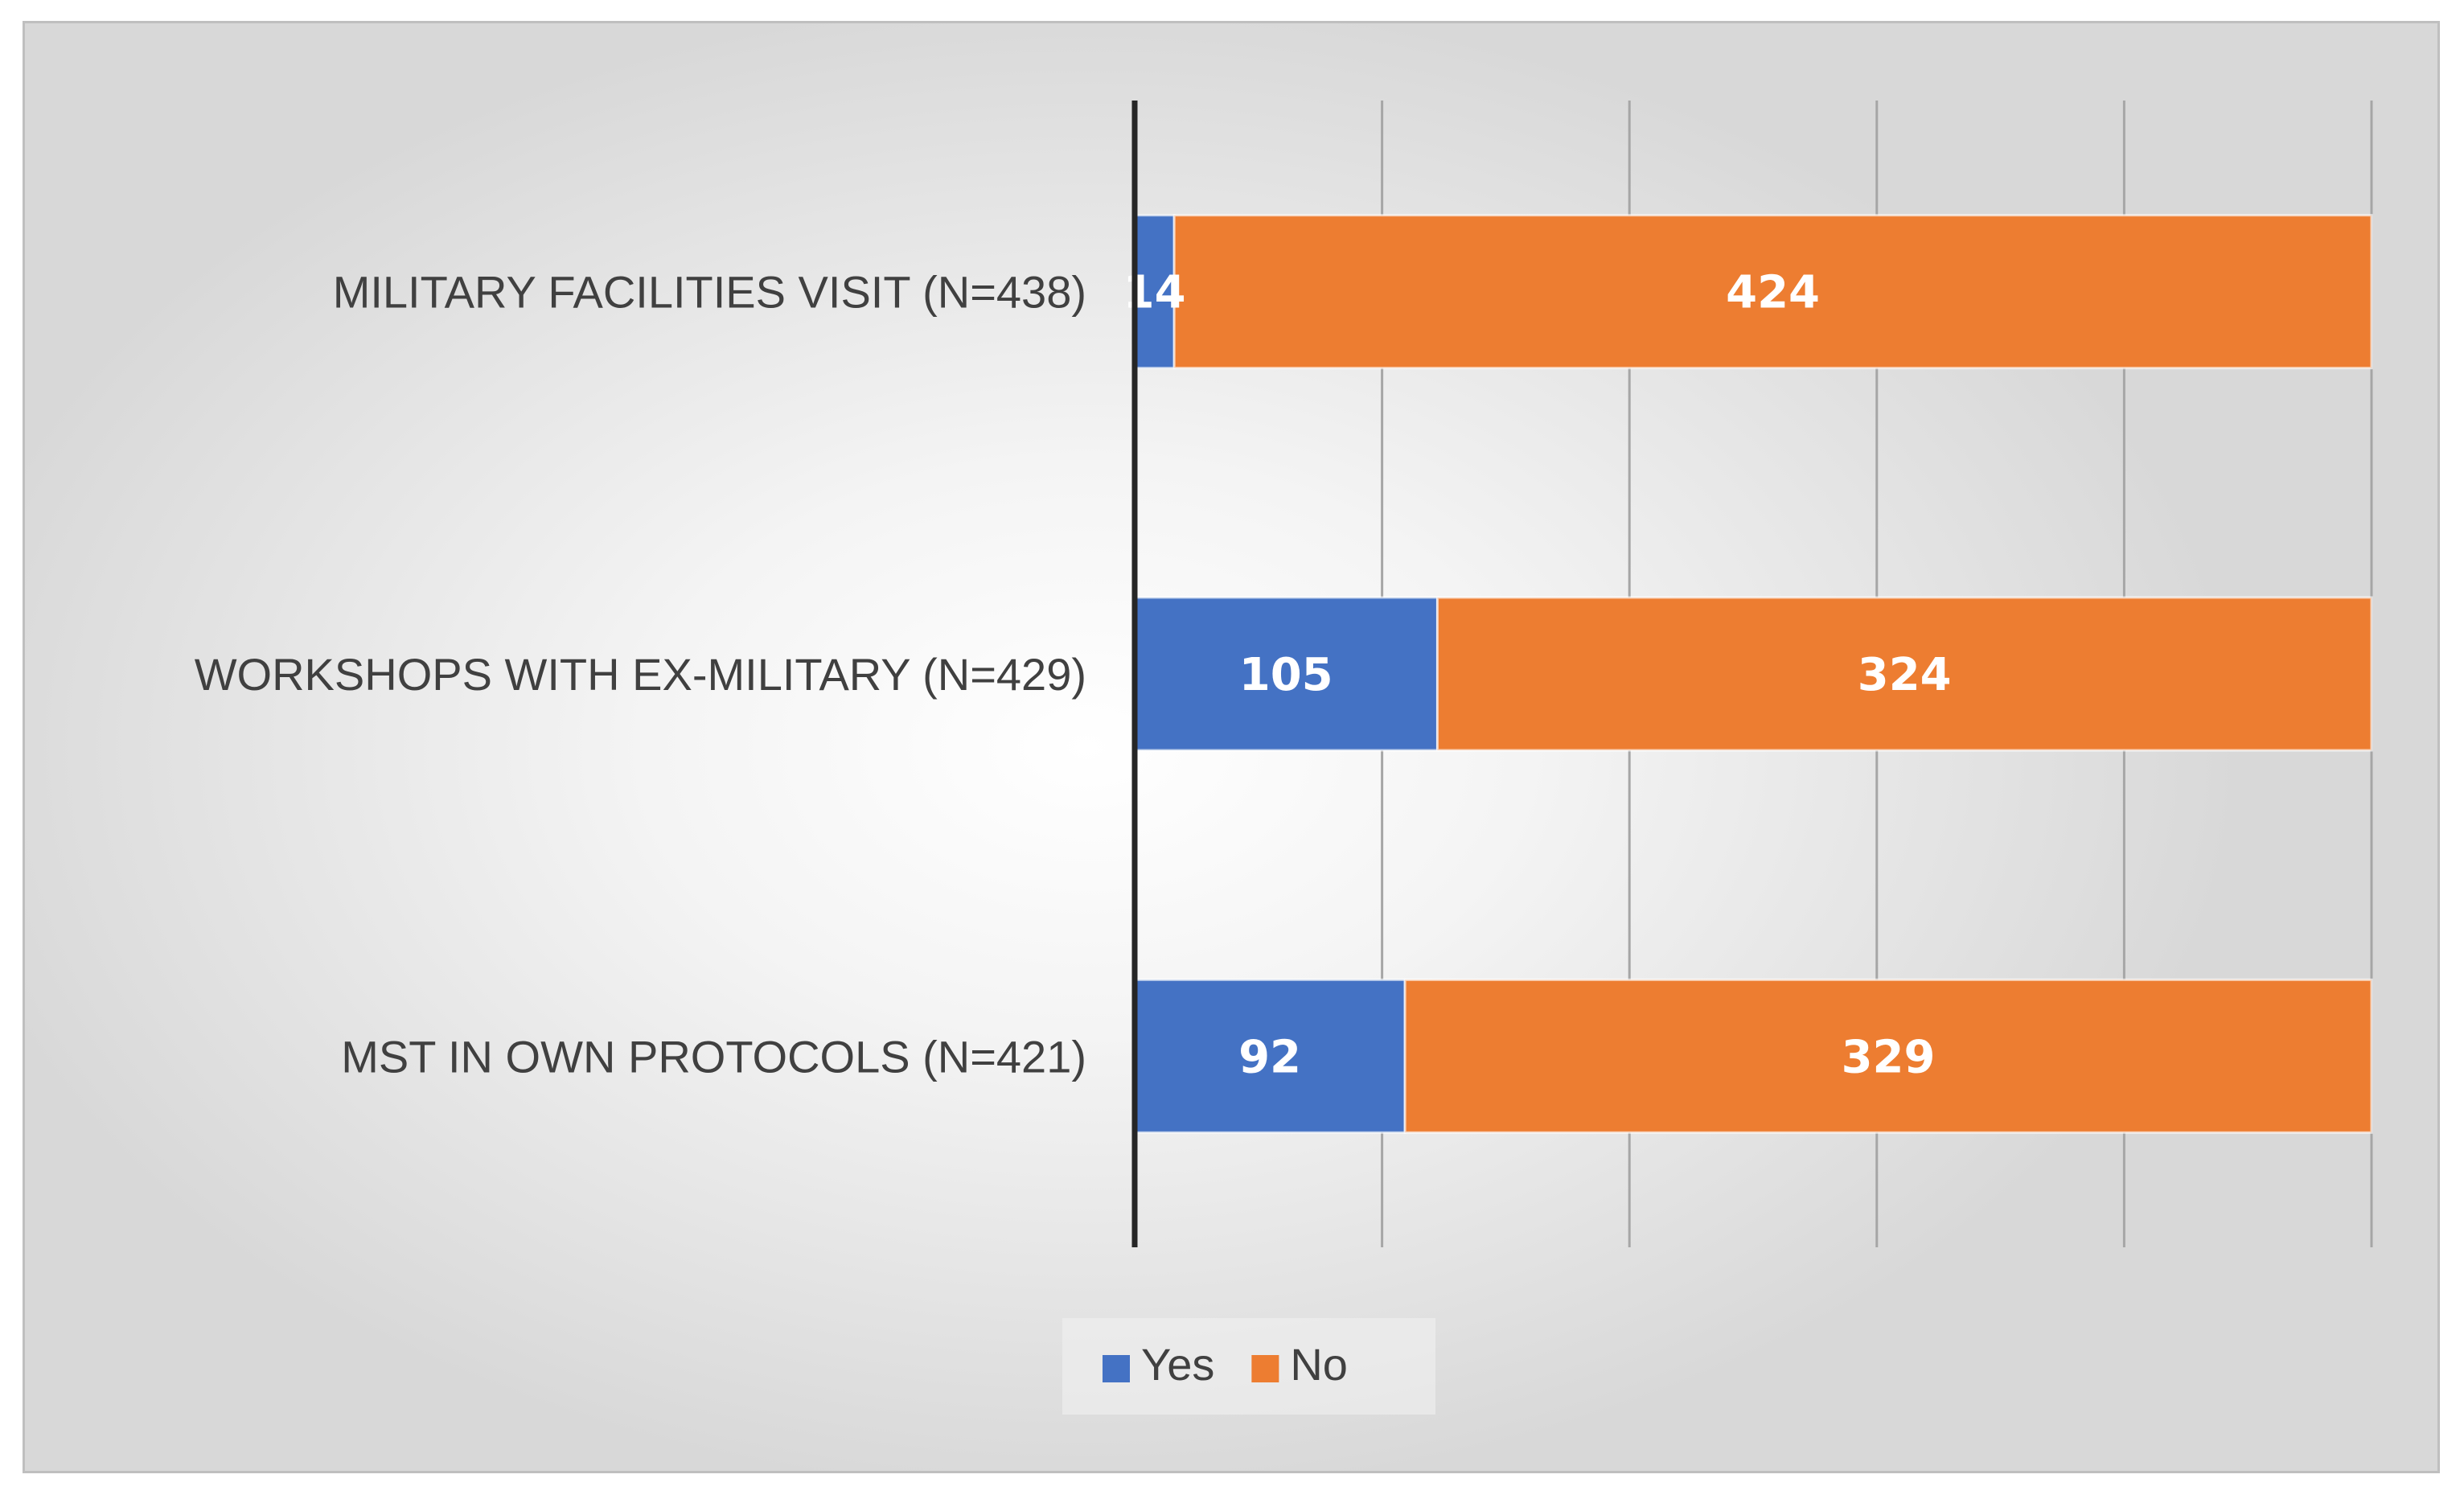 Image resolution: width=2464 pixels, height=1499 pixels. I want to click on category-label-1: WORKSHOPS WITH EX-MILITARY (N=429), so click(640, 674).